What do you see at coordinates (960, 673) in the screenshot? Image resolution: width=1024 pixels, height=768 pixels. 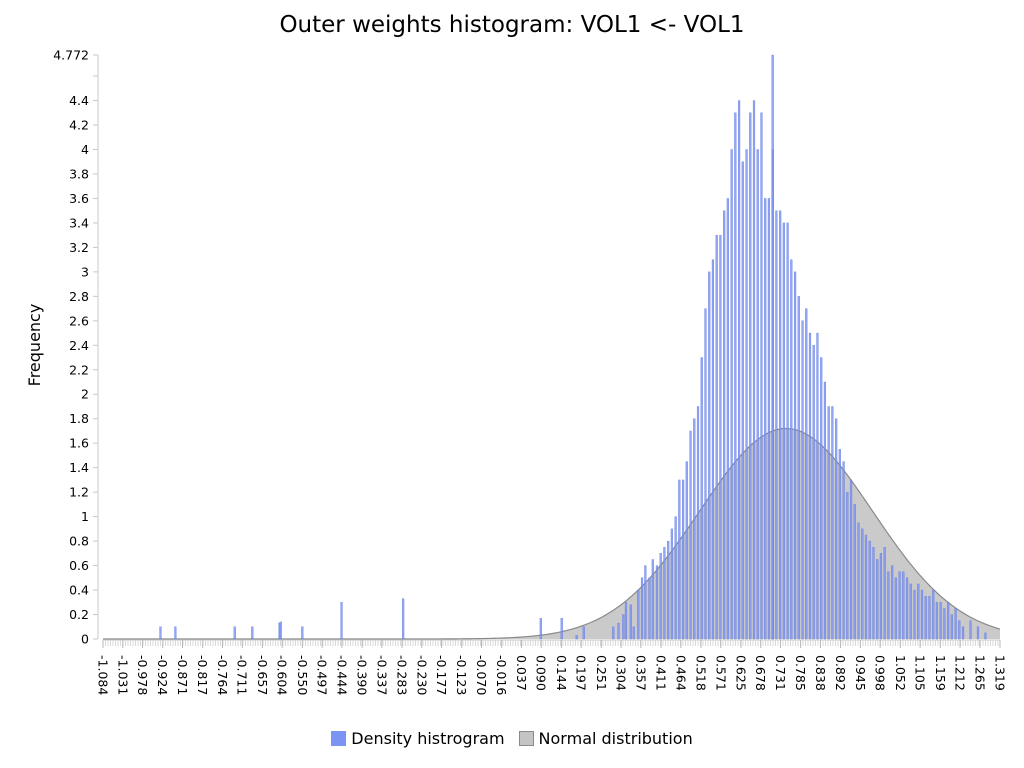 I see `x-tick-label: 1.212` at bounding box center [960, 673].